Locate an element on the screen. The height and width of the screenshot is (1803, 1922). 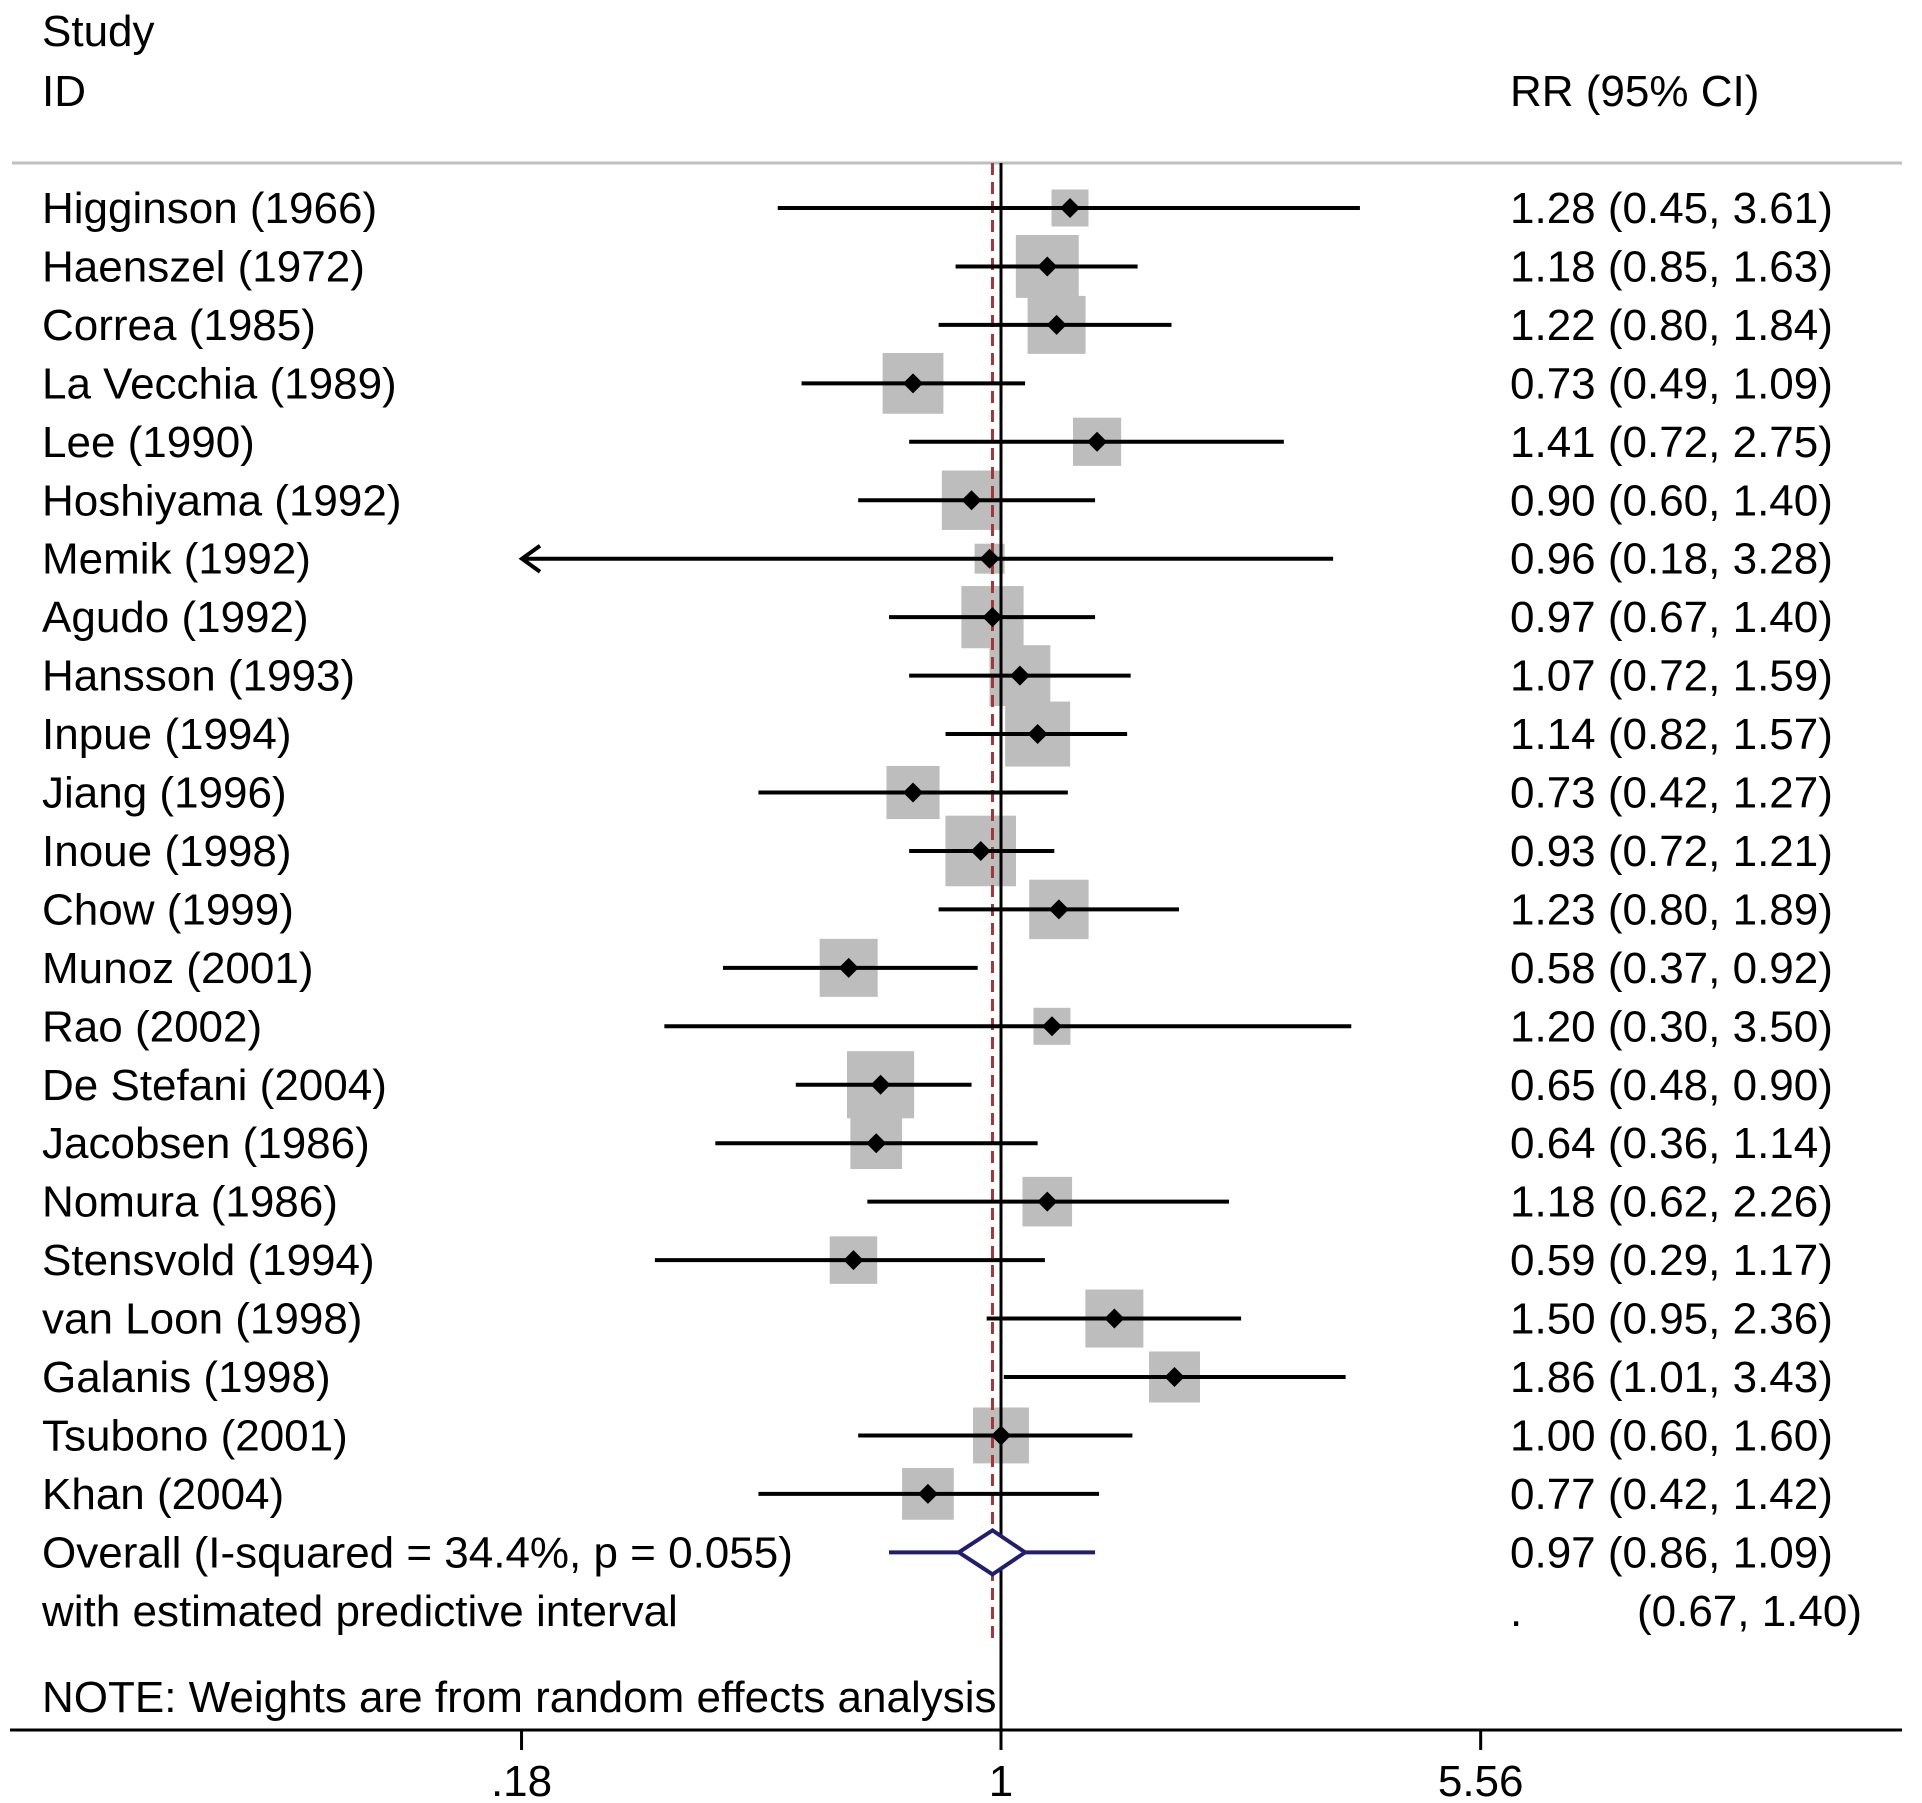
study-header-label: Study is located at coordinates (98, 31).